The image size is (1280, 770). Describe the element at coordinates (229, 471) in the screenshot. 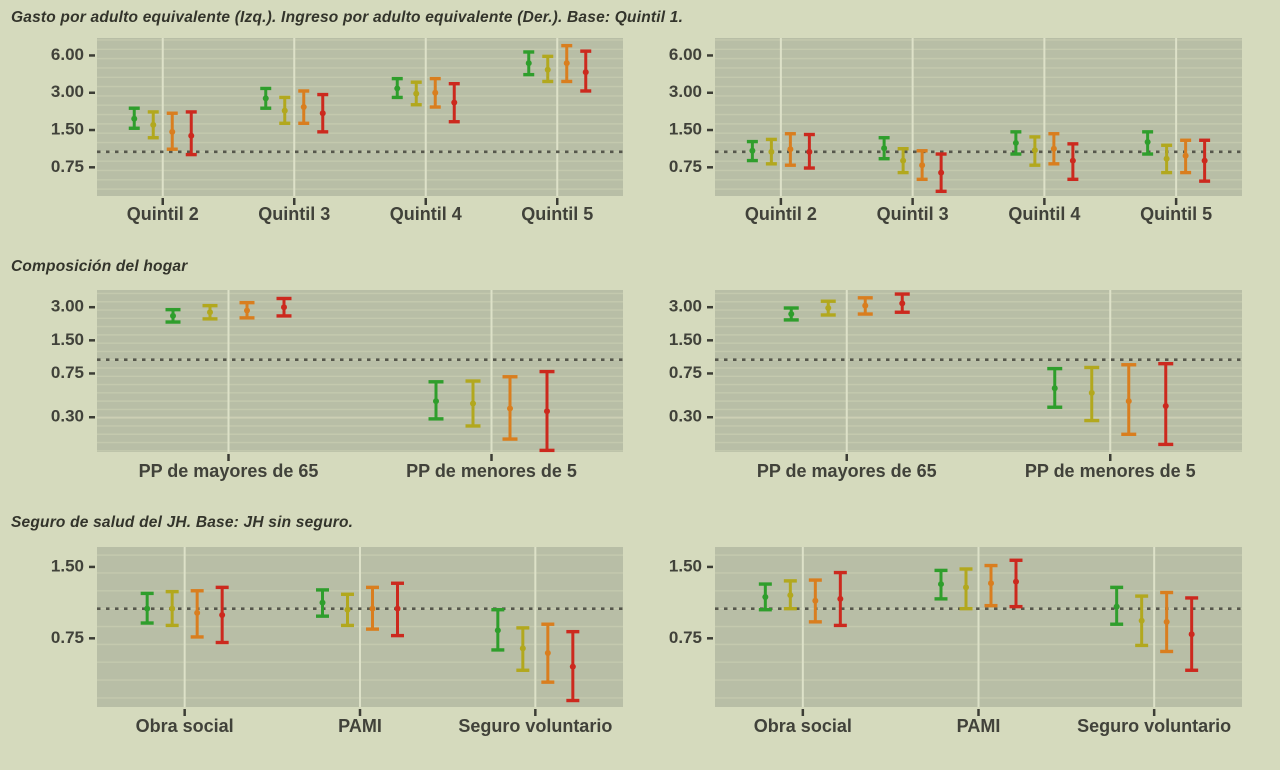

I see `x-tick-label: PP de mayores de 65` at that location.